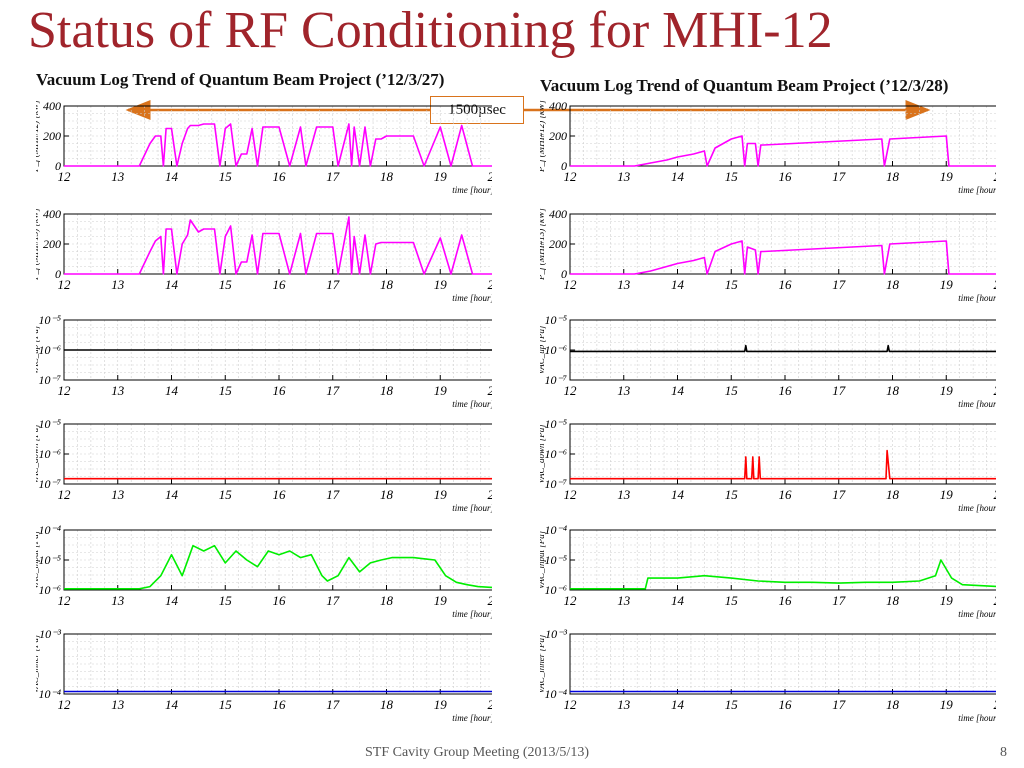 The width and height of the screenshot is (1024, 768). I want to click on y-axis-label: P_f (MHI#12) [kW], so click(543, 136).